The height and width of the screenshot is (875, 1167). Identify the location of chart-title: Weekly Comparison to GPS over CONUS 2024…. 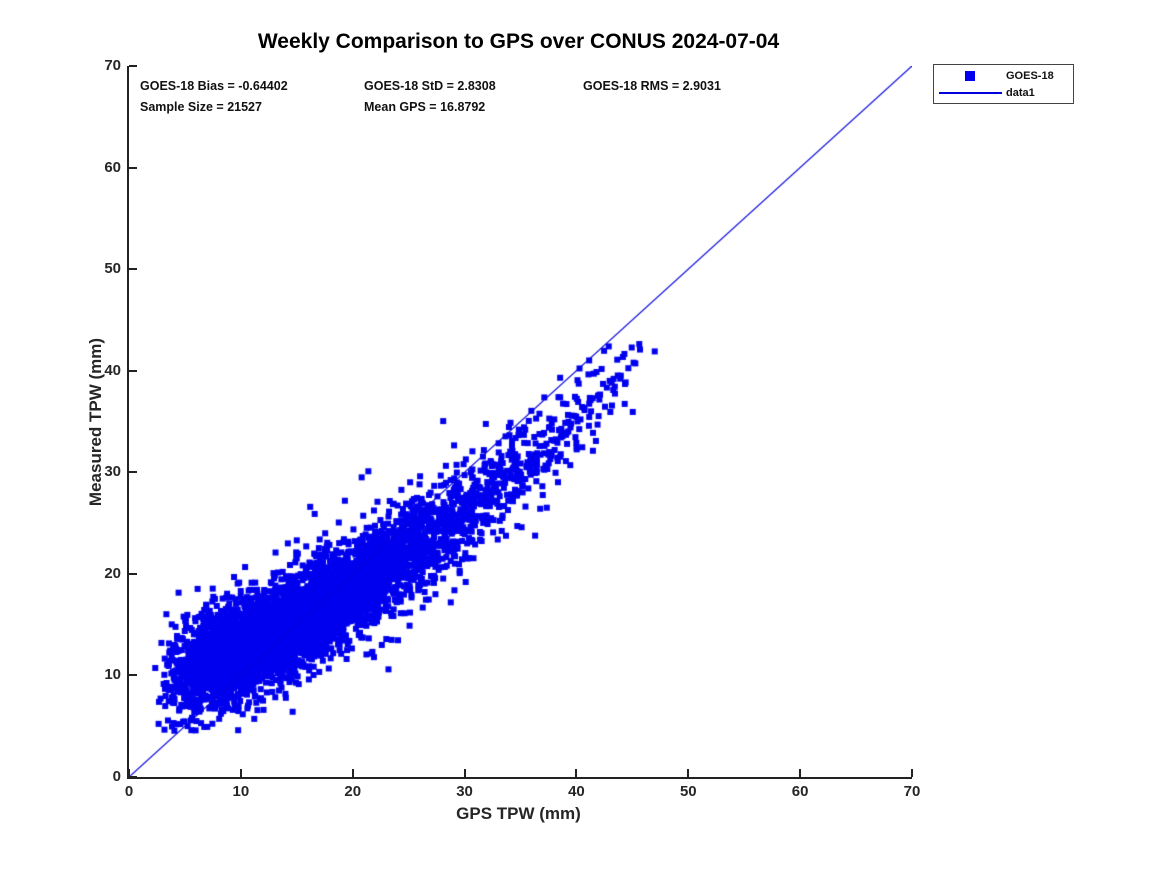
(518, 41).